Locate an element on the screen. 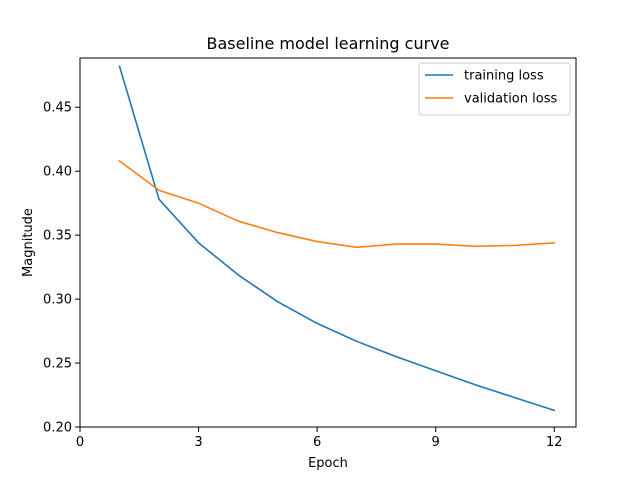  y-tick-label: 0.35 is located at coordinates (57, 236).